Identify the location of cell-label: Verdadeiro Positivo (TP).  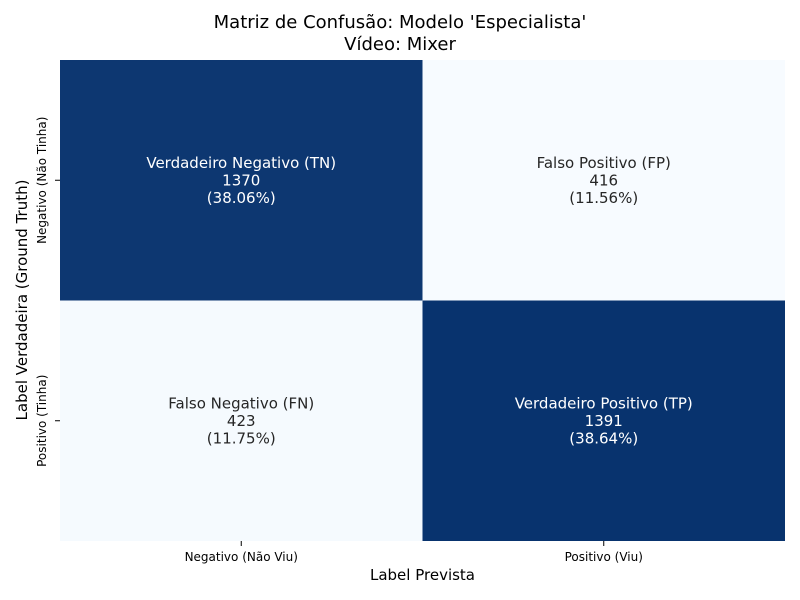
(604, 403).